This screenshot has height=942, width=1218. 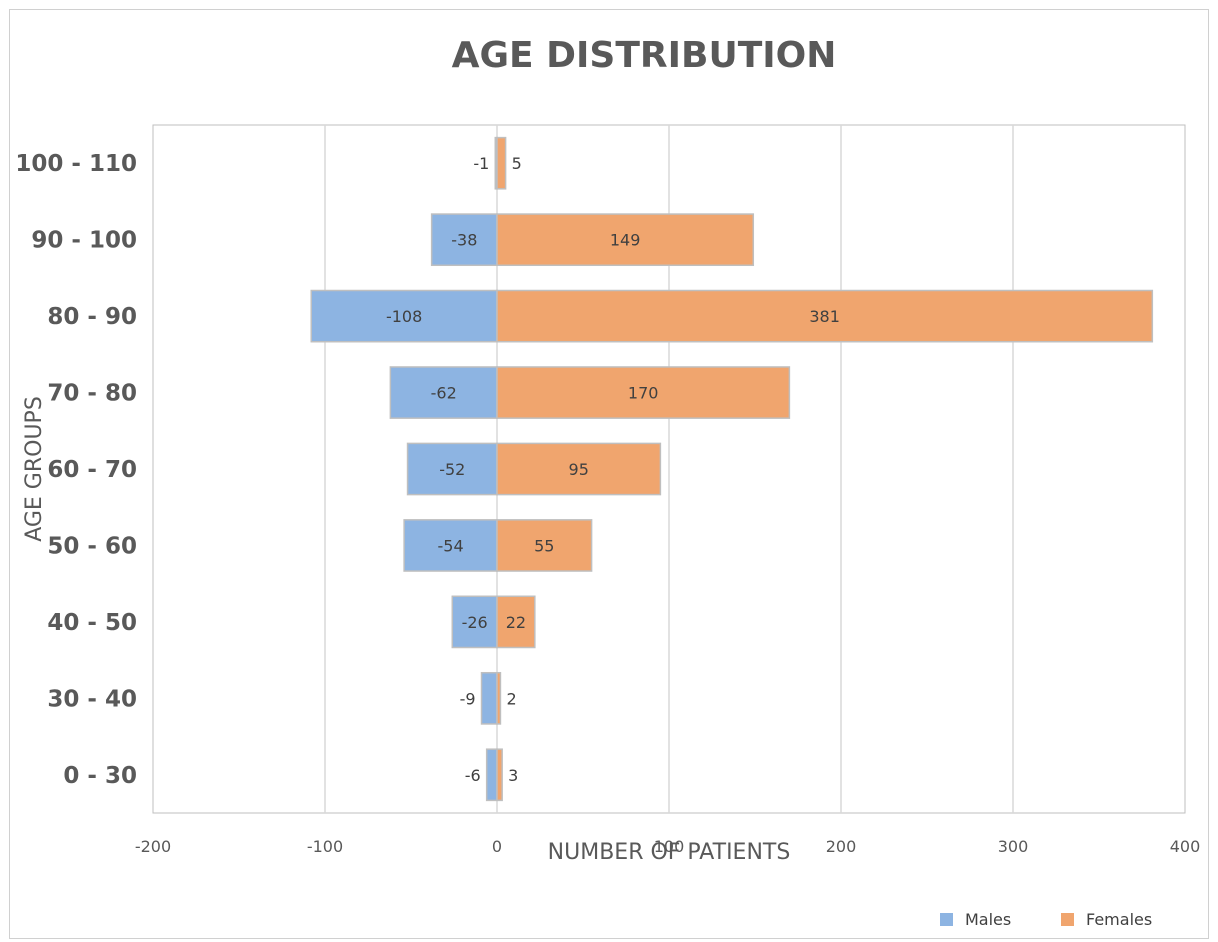 What do you see at coordinates (92, 699) in the screenshot?
I see `category-label: 30 - 40` at bounding box center [92, 699].